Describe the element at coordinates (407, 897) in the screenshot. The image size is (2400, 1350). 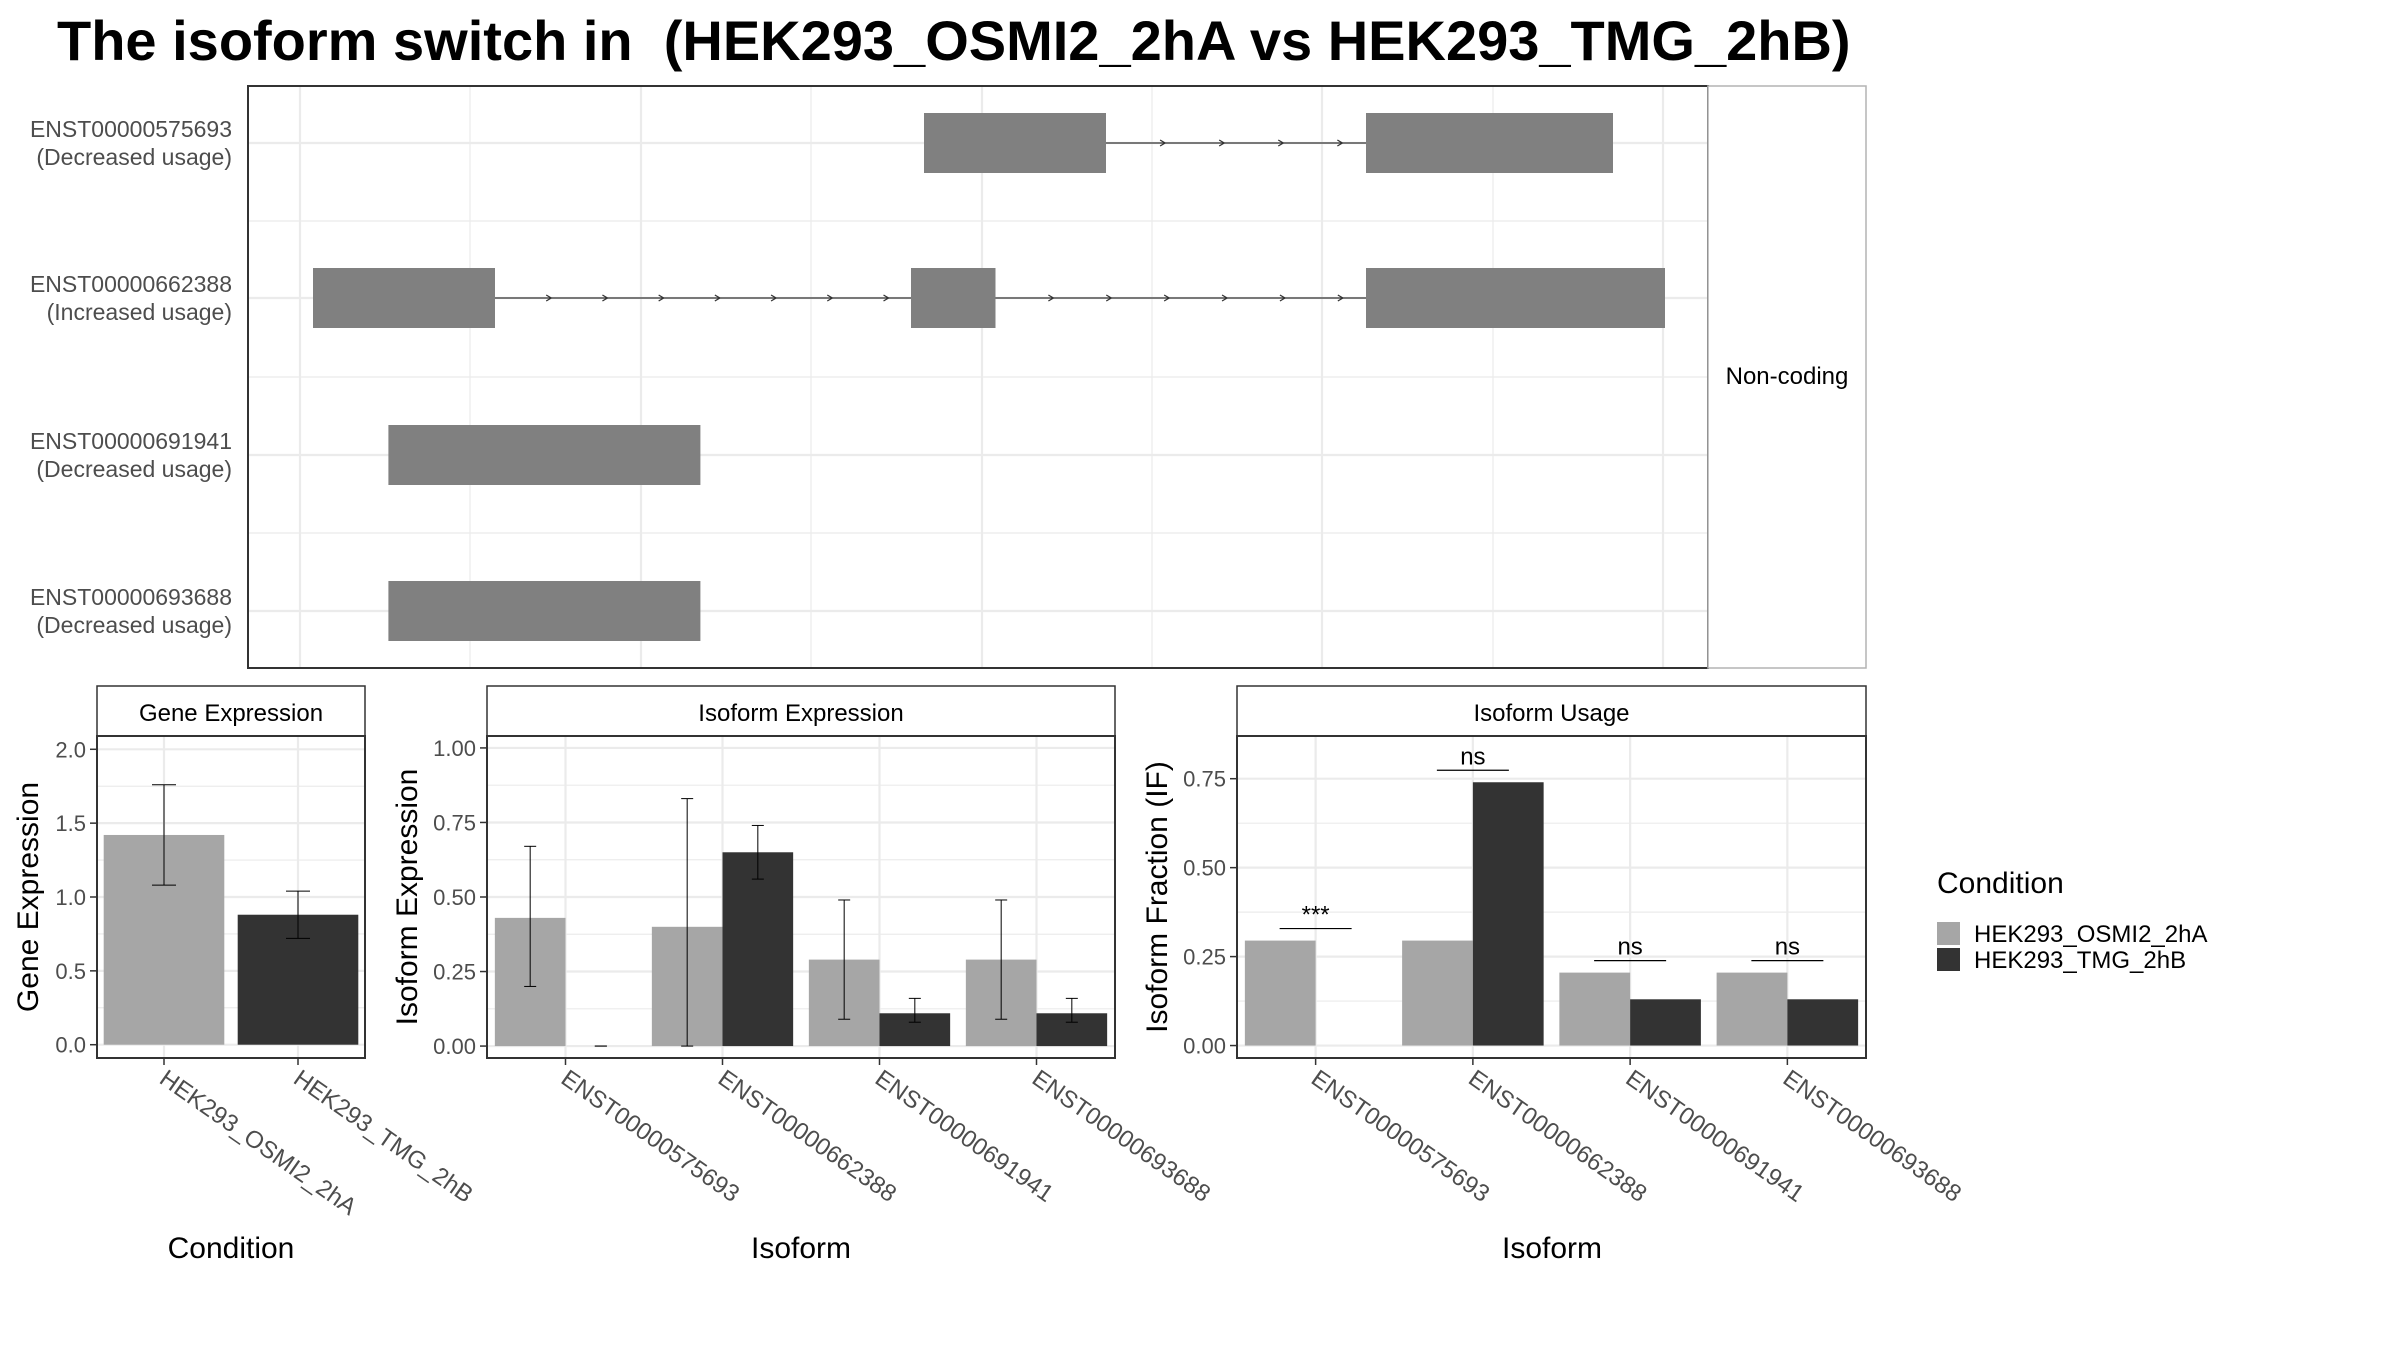
I see `y-axis-title: Isoform Expression` at that location.